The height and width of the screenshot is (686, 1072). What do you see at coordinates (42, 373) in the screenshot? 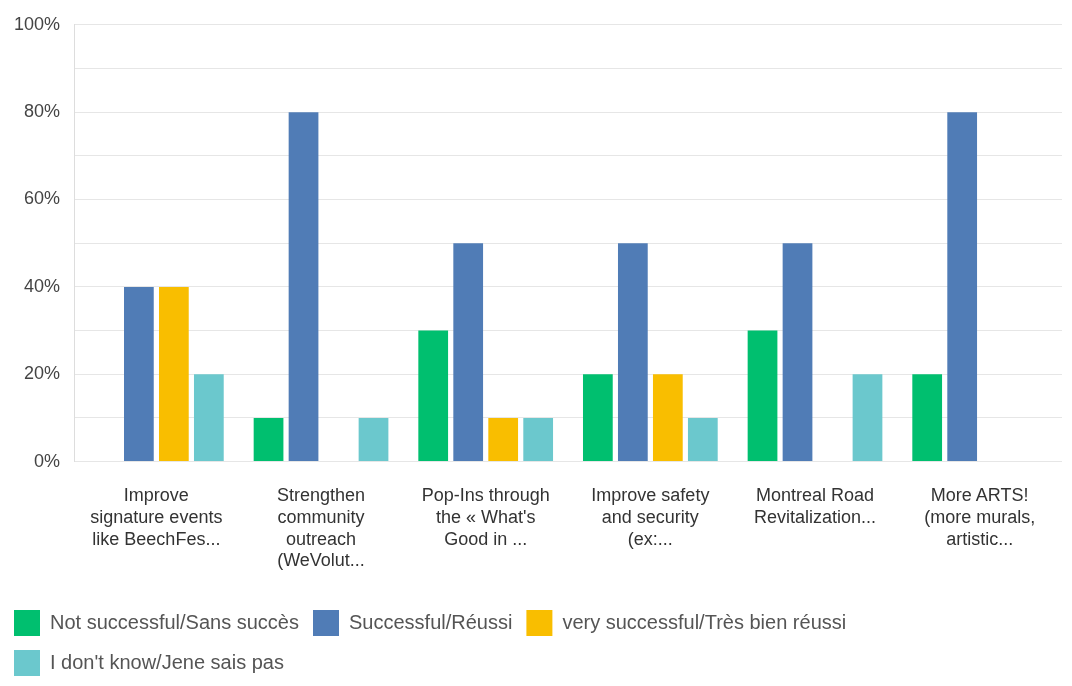
I see `y-tick-label: 20%` at bounding box center [42, 373].